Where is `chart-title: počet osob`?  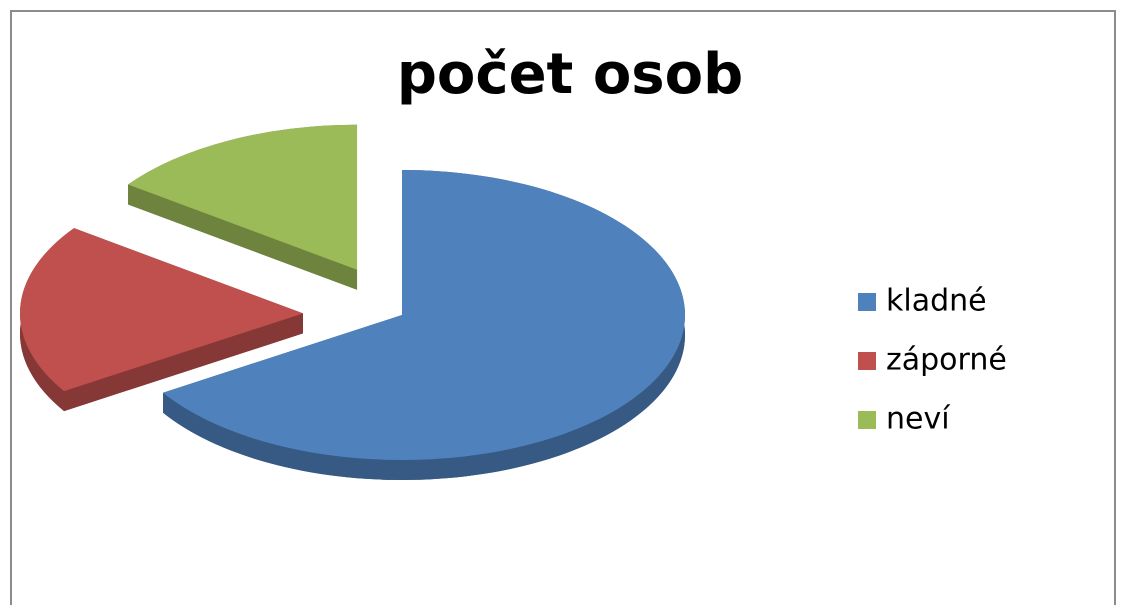 chart-title: počet osob is located at coordinates (570, 74).